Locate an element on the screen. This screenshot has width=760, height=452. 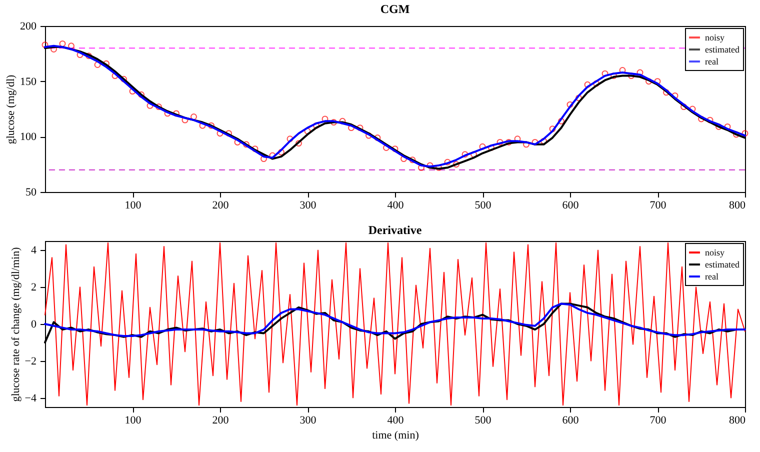
y-tick-label: −4 is located at coordinates (30, 398).